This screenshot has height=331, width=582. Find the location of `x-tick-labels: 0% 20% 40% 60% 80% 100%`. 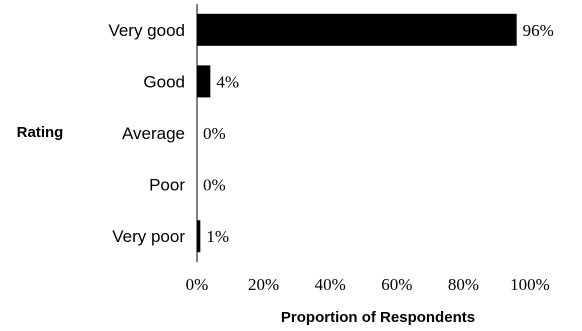

x-tick-labels: 0% 20% 40% 60% 80% 100% is located at coordinates (368, 284).